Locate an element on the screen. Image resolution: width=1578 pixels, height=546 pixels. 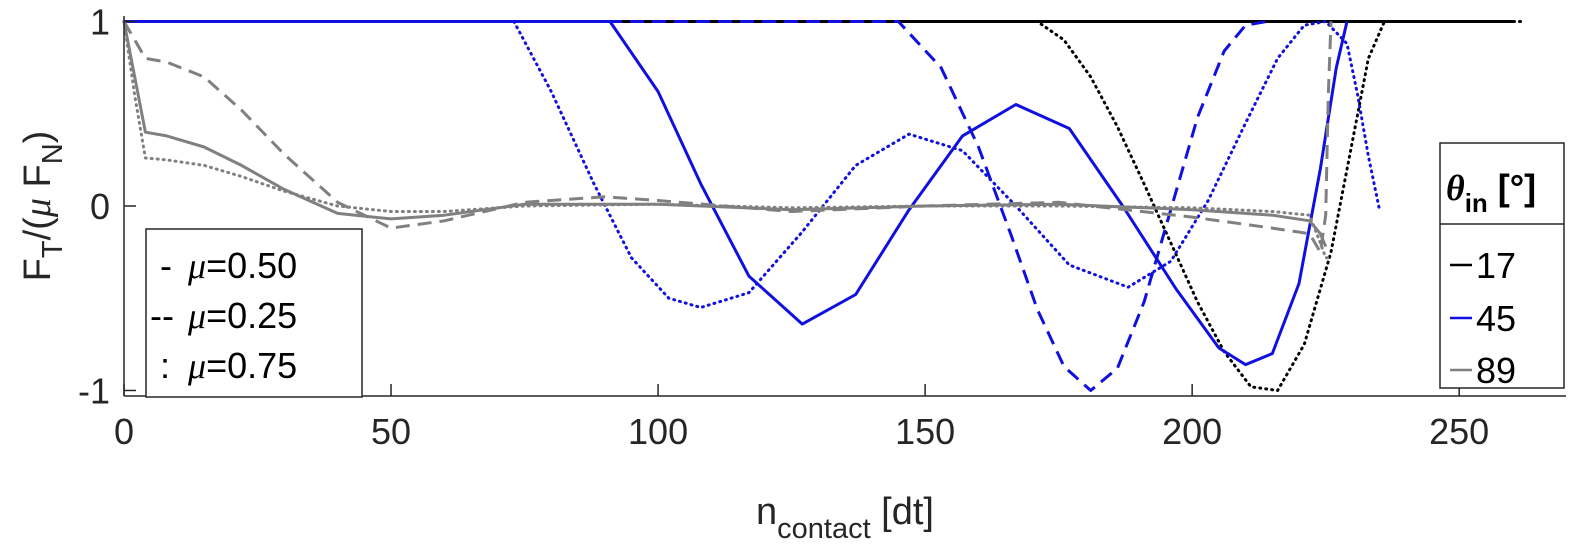
legend-theta-title: θin [°] is located at coordinates (1491, 192).